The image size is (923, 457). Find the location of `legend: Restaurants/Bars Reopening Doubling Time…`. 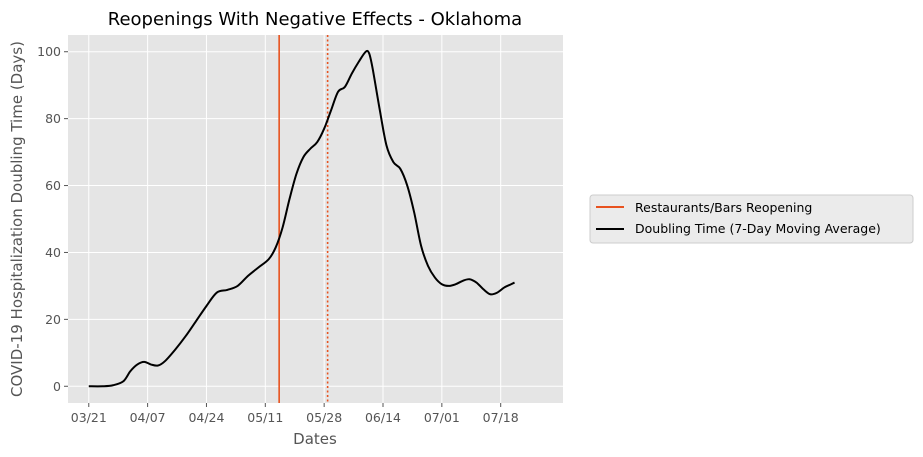

legend: Restaurants/Bars Reopening Doubling Time… is located at coordinates (751, 219).